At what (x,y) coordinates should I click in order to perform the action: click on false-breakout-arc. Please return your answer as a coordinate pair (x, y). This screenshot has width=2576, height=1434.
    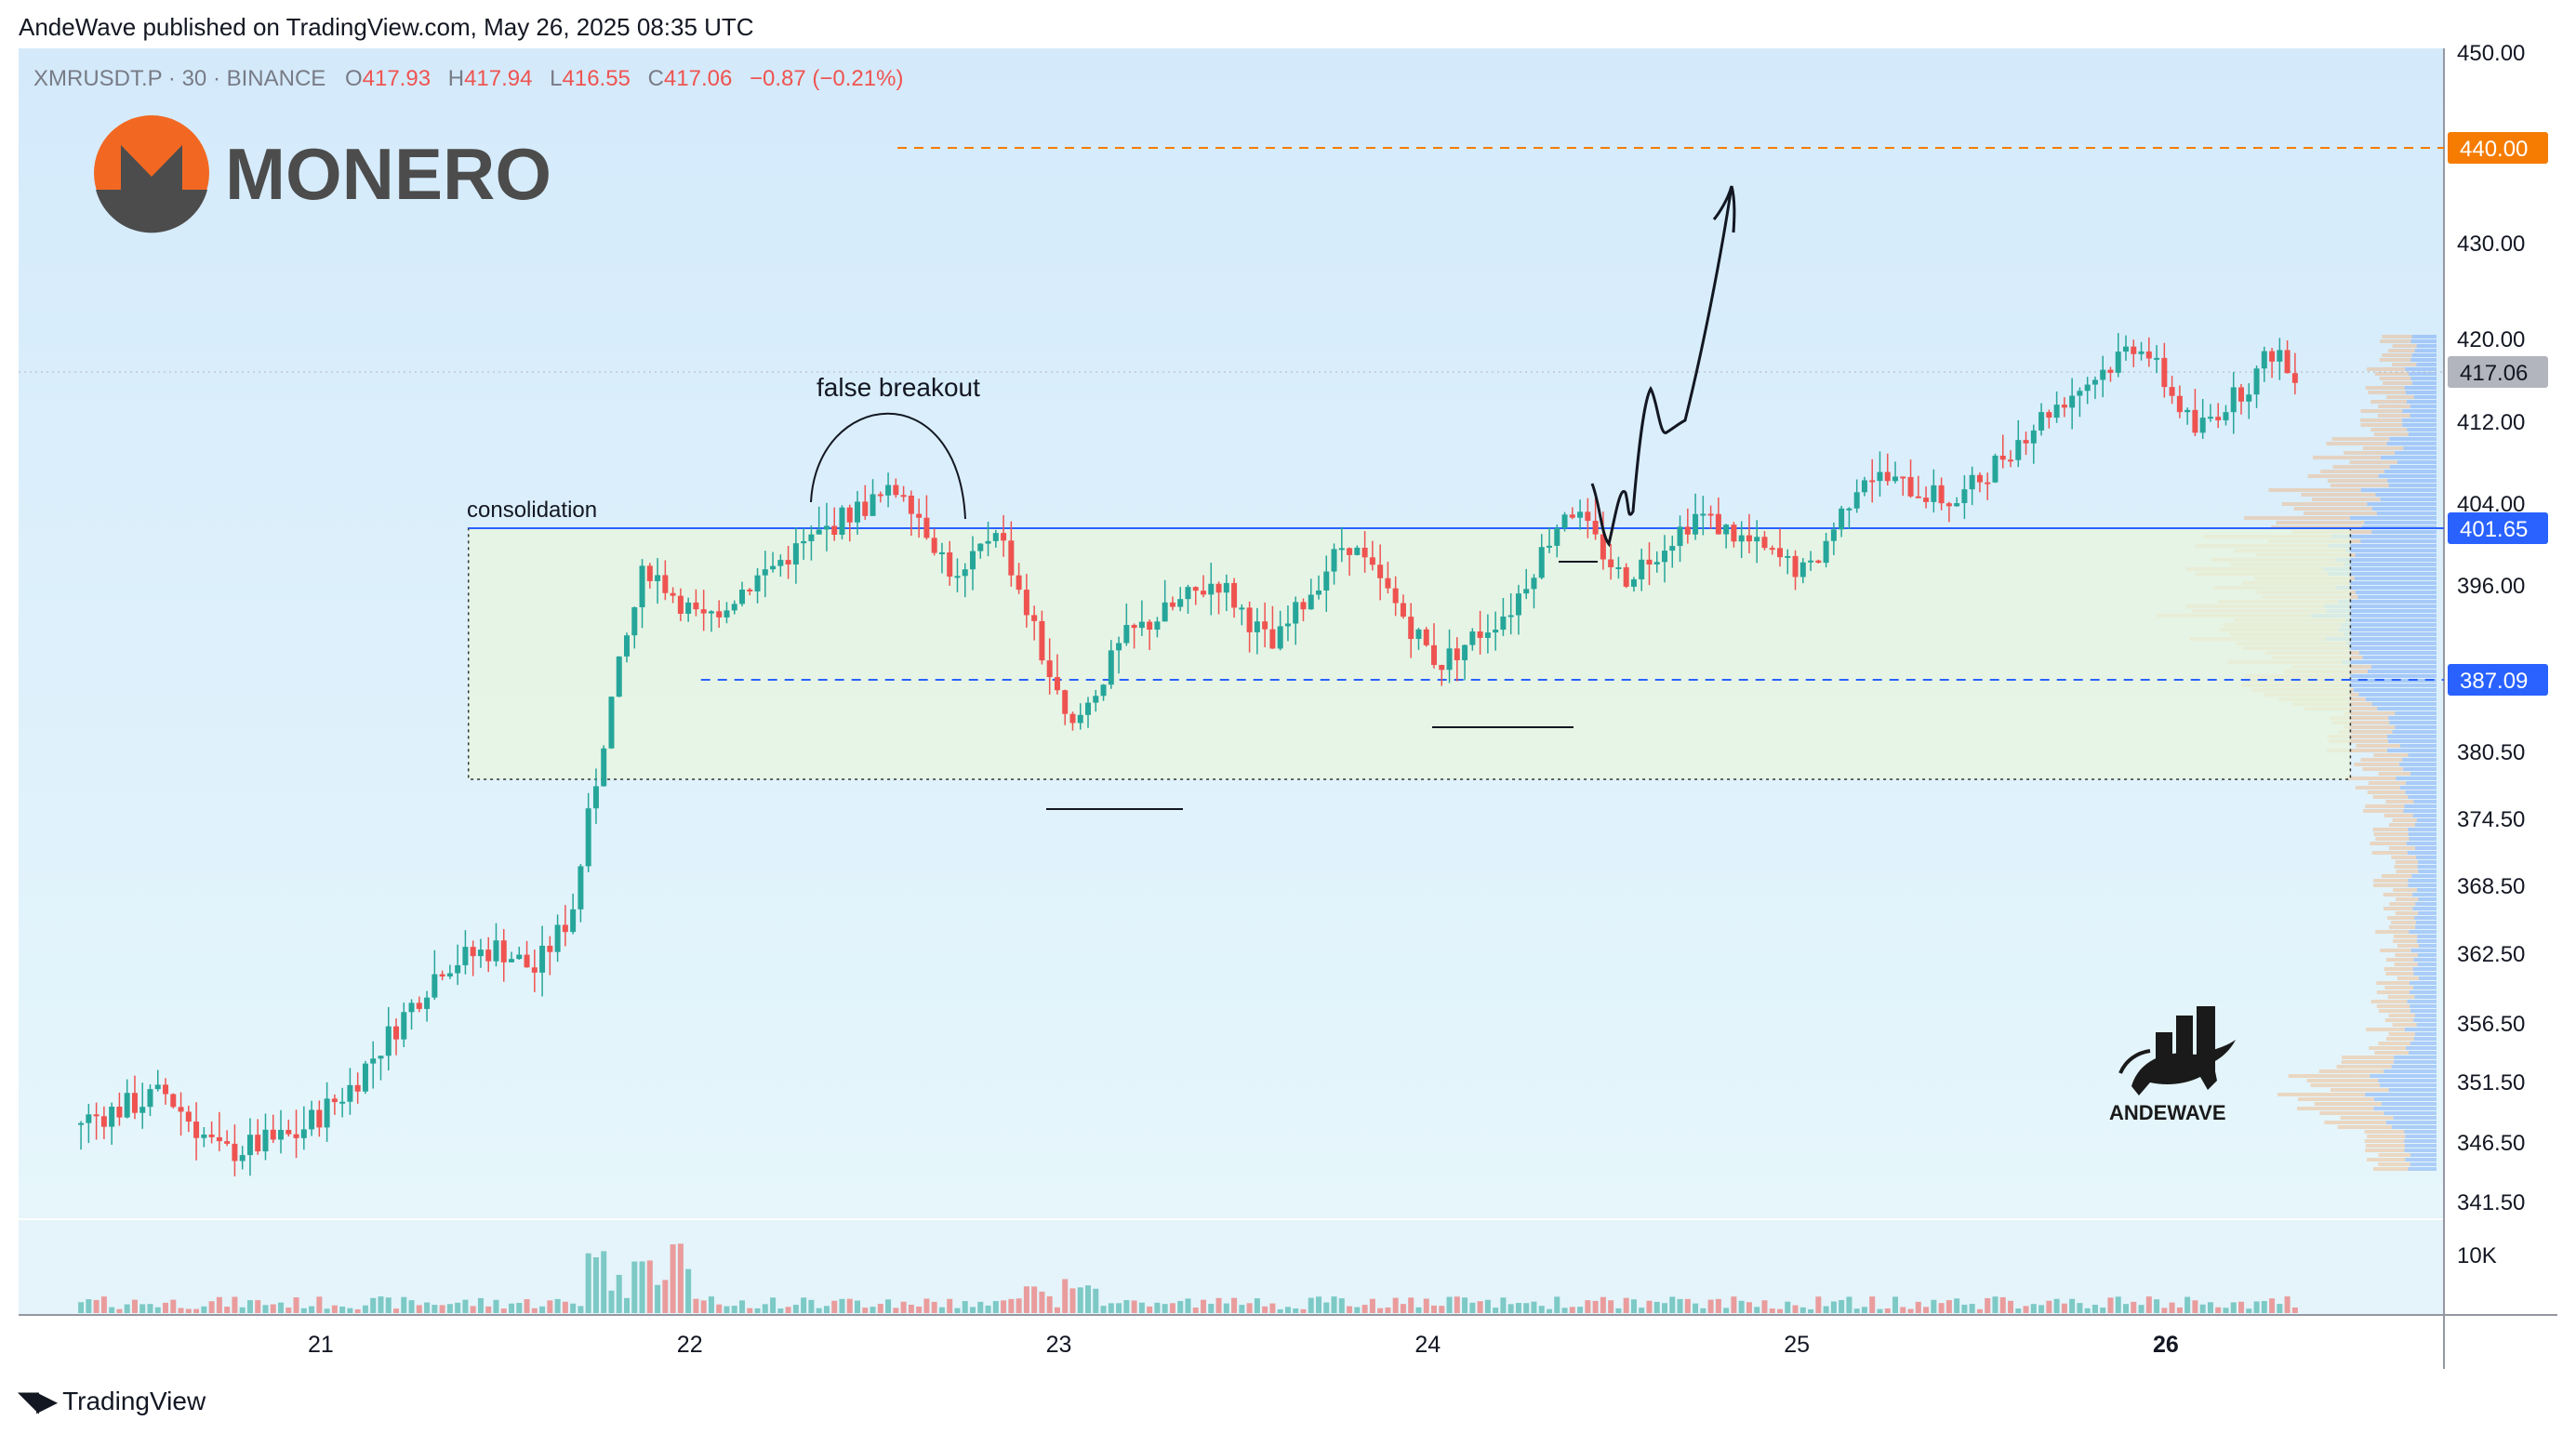
    Looking at the image, I should click on (888, 466).